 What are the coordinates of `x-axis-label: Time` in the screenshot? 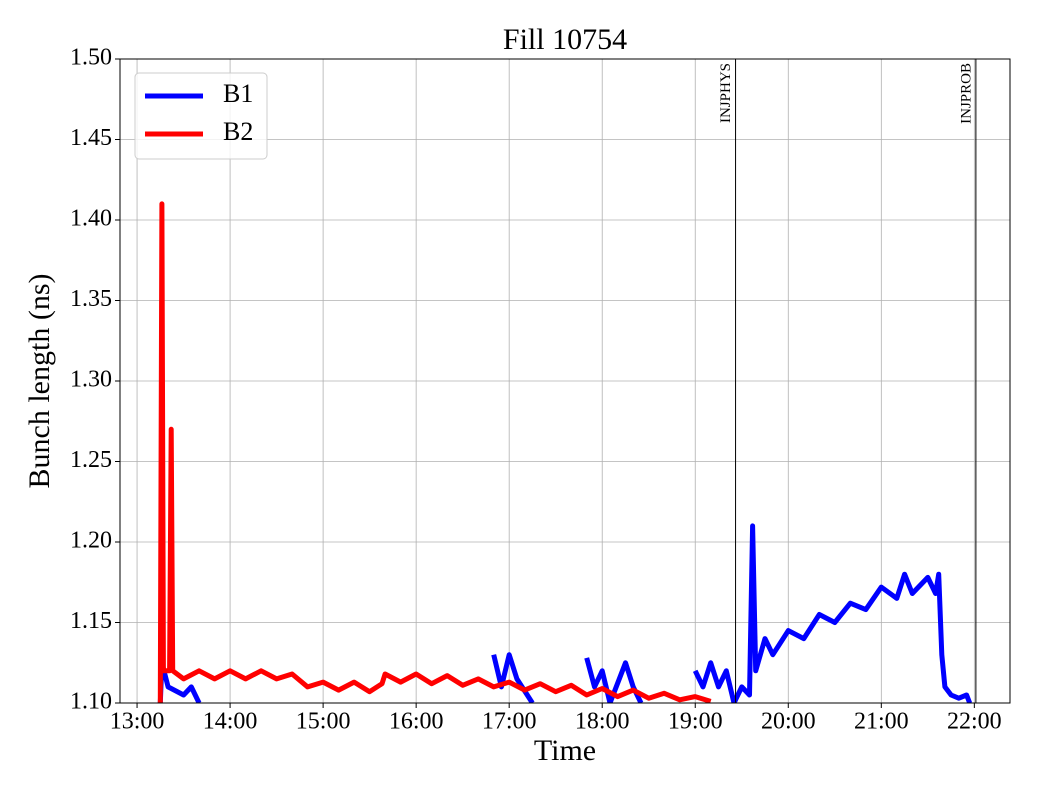 It's located at (565, 750).